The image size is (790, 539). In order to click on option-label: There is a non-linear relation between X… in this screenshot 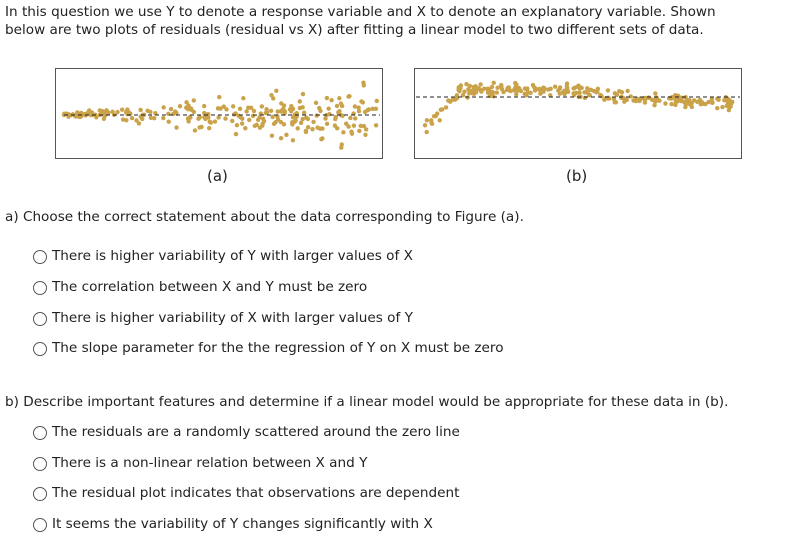, I will do `click(210, 463)`.